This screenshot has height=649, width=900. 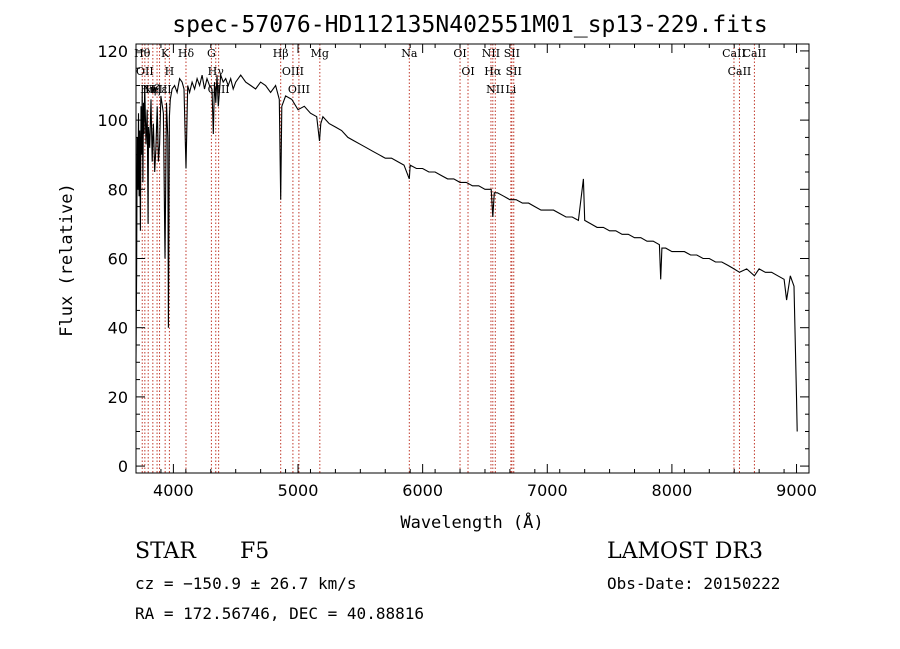 I want to click on y-tick-label: 60, so click(x=118, y=259).